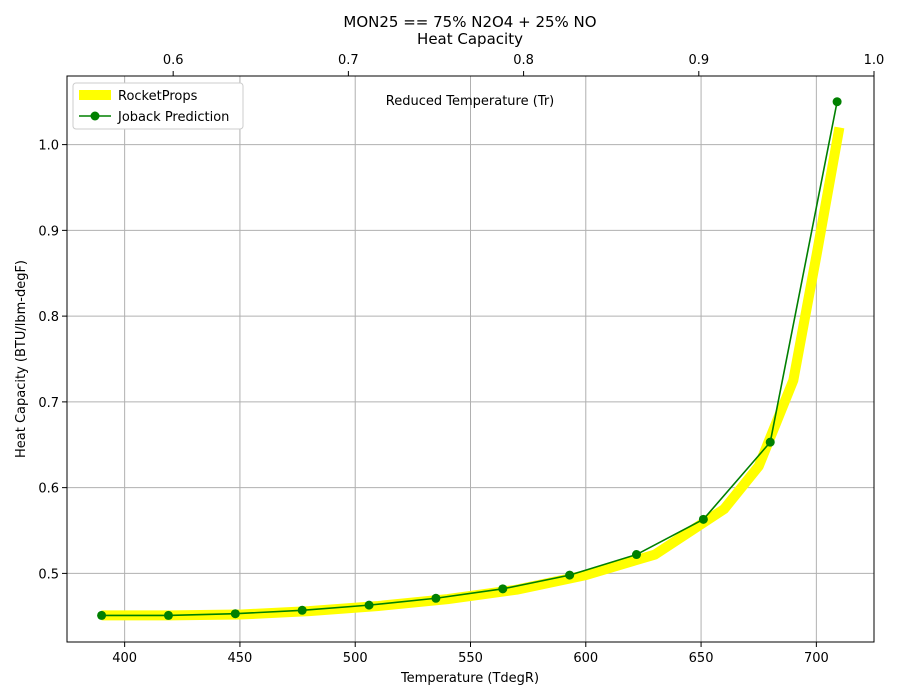 This screenshot has width=900, height=700. I want to click on x-tick-label: 450, so click(240, 658).